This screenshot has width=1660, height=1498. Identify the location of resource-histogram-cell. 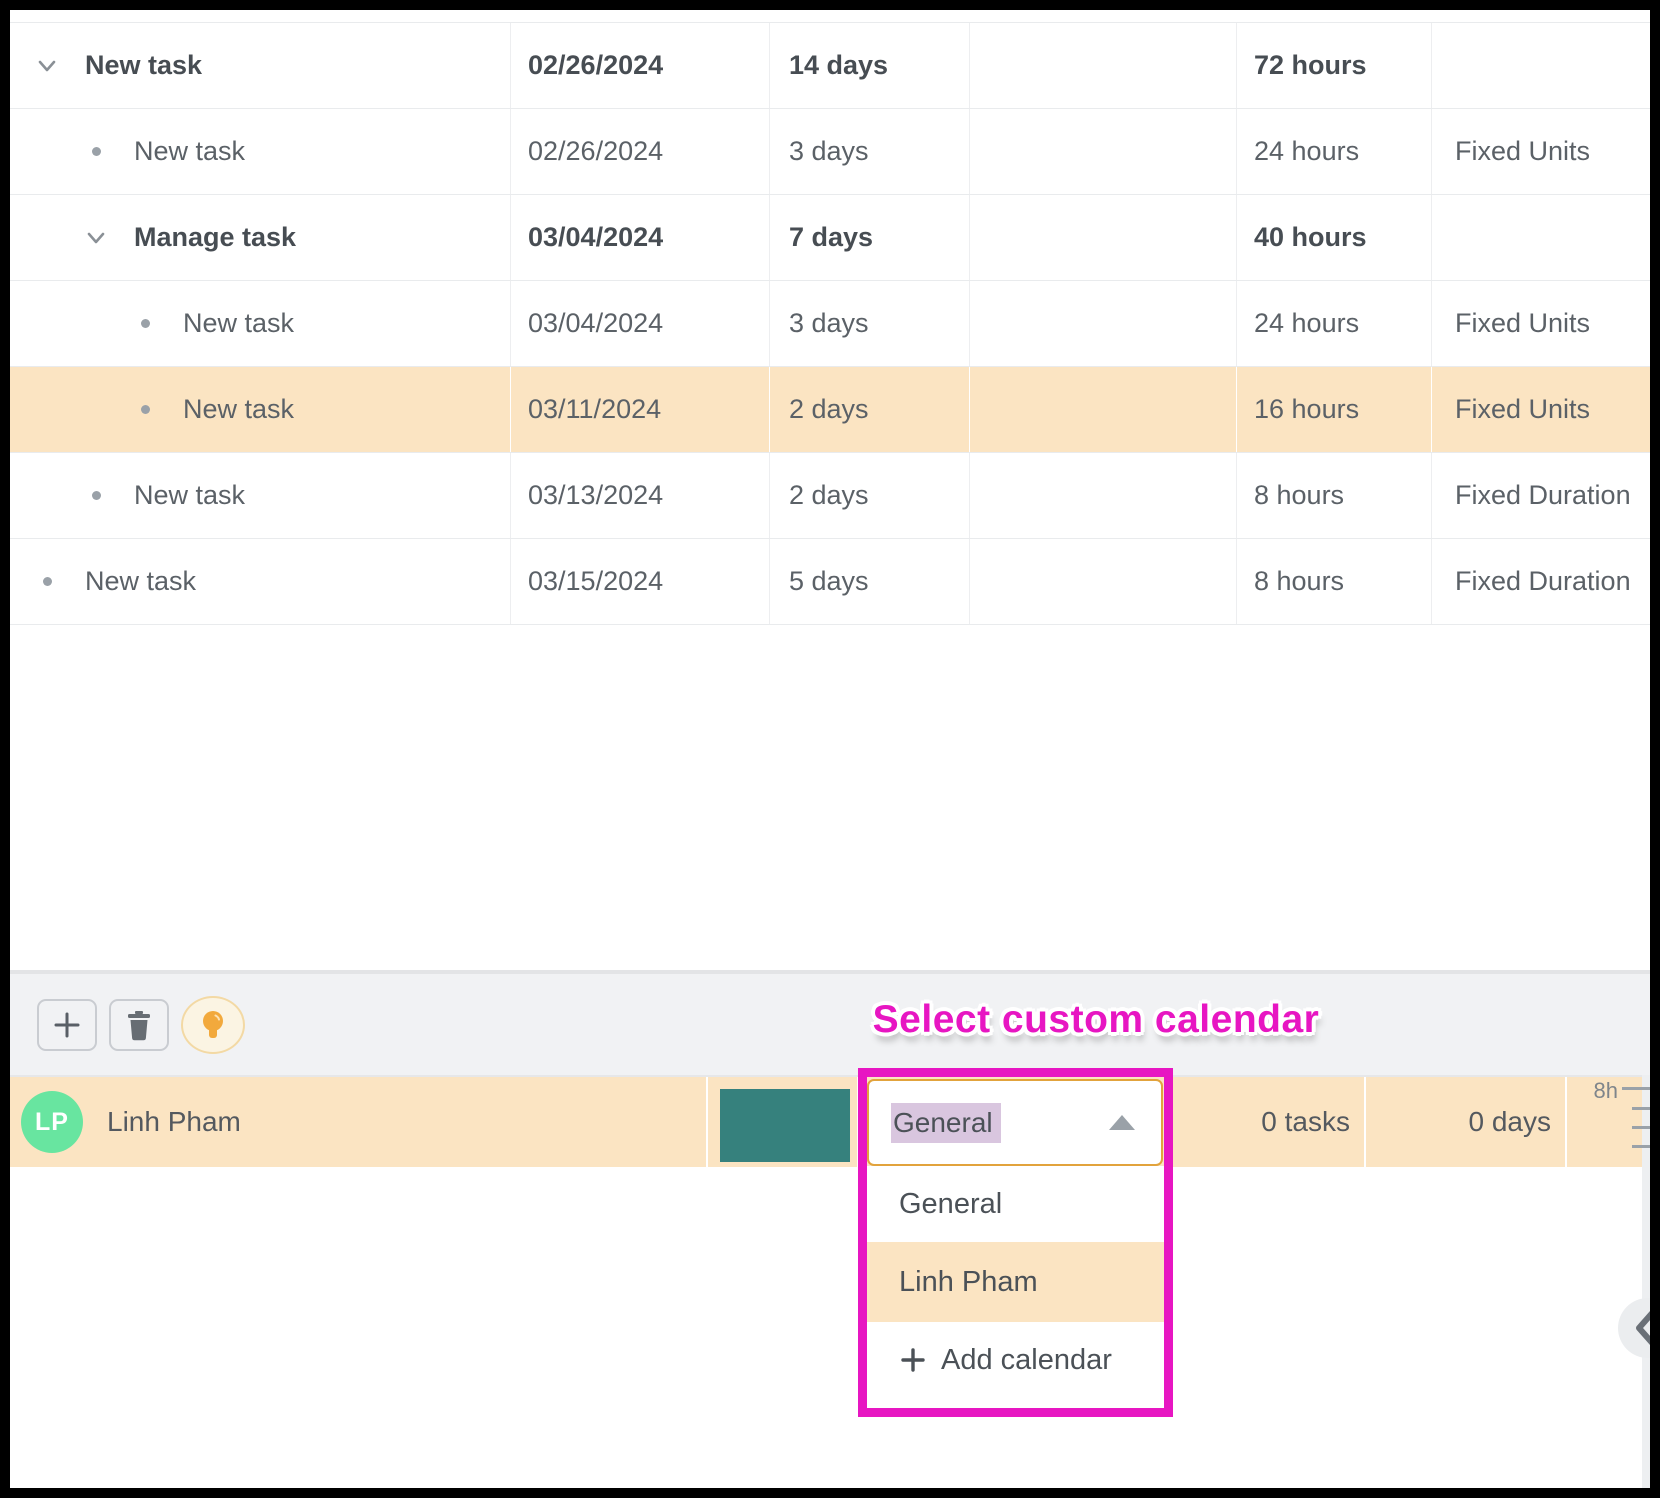
(1604, 1122).